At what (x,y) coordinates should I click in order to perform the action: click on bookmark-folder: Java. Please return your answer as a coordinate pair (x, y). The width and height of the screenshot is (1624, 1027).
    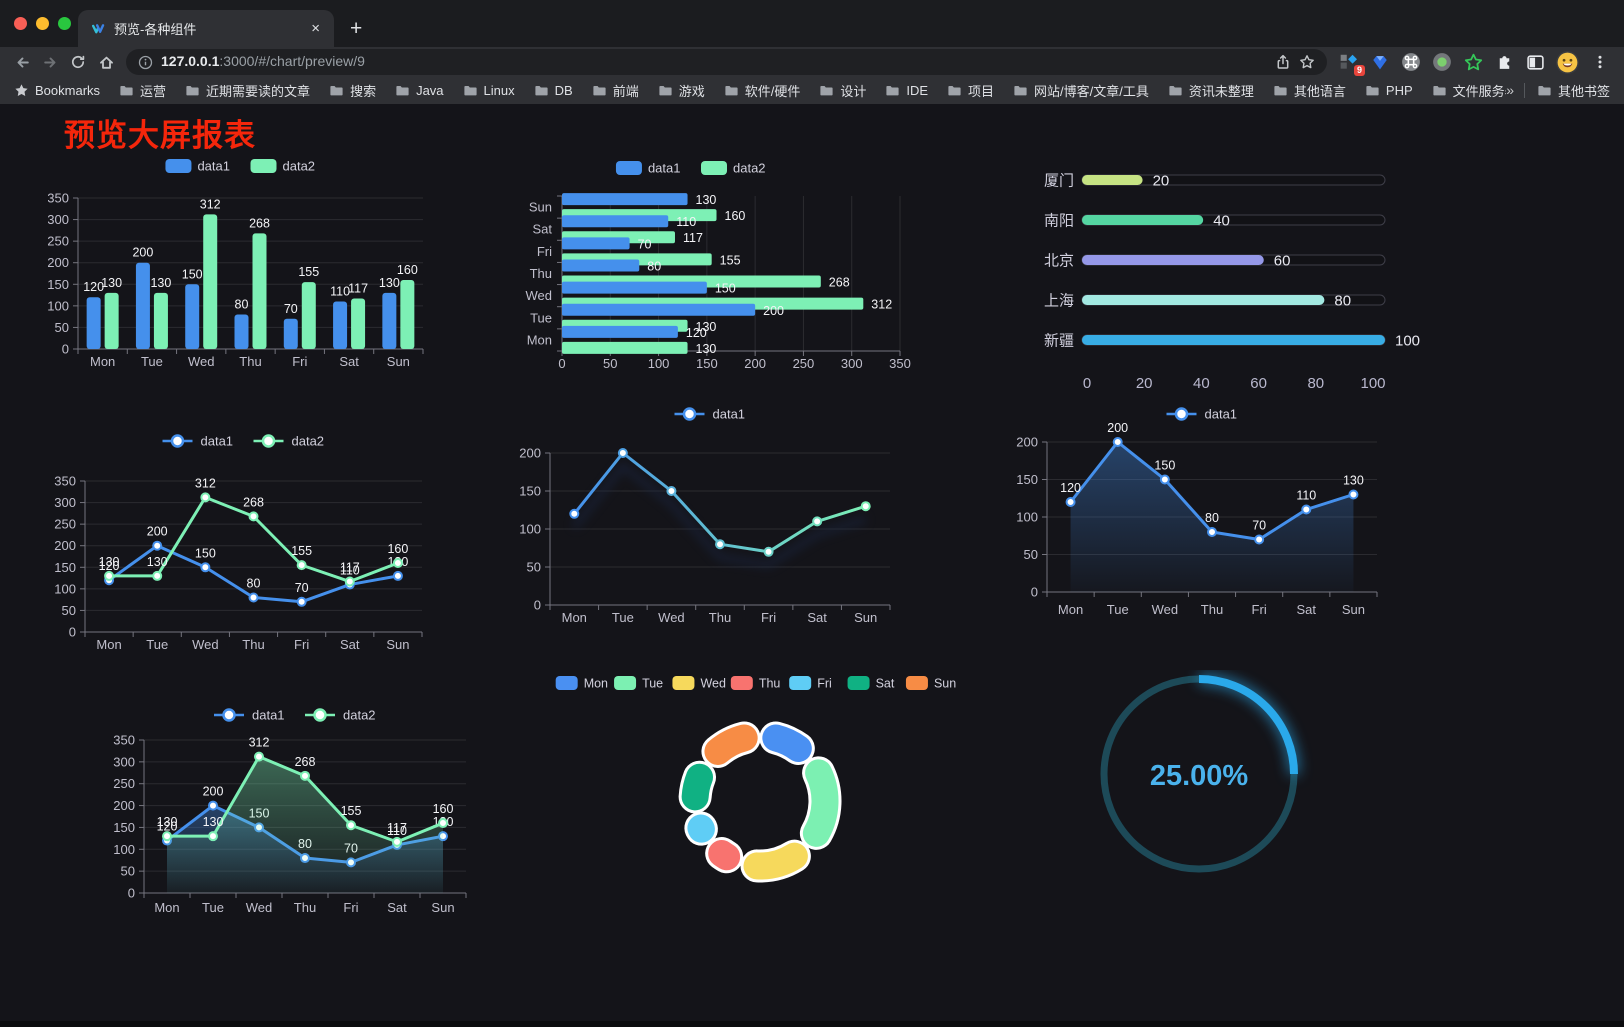
    Looking at the image, I should click on (419, 90).